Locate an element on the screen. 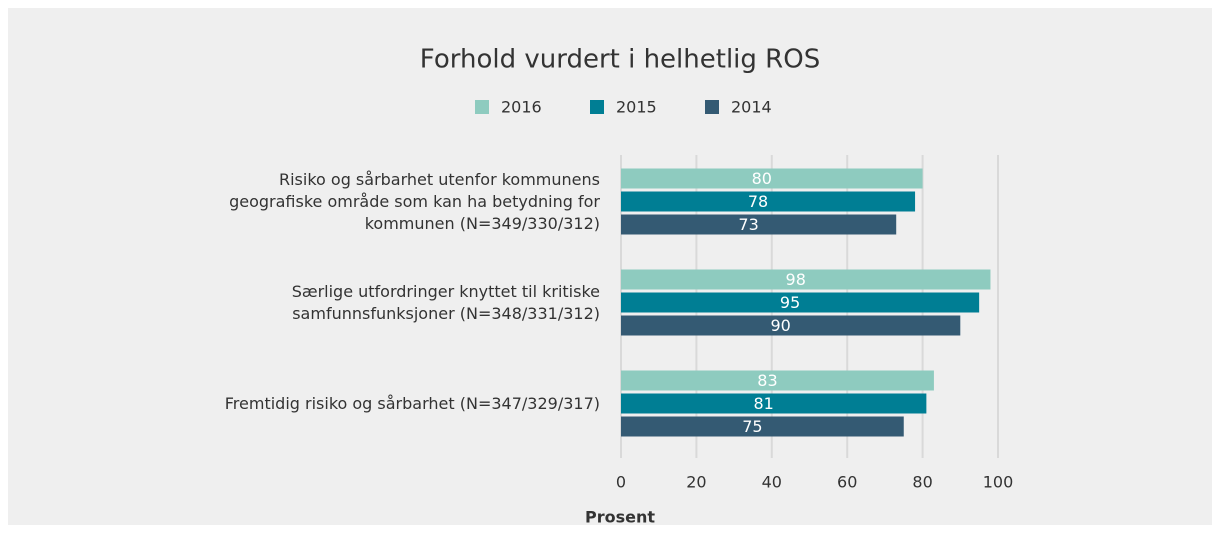  data-label: 90 is located at coordinates (780, 325).